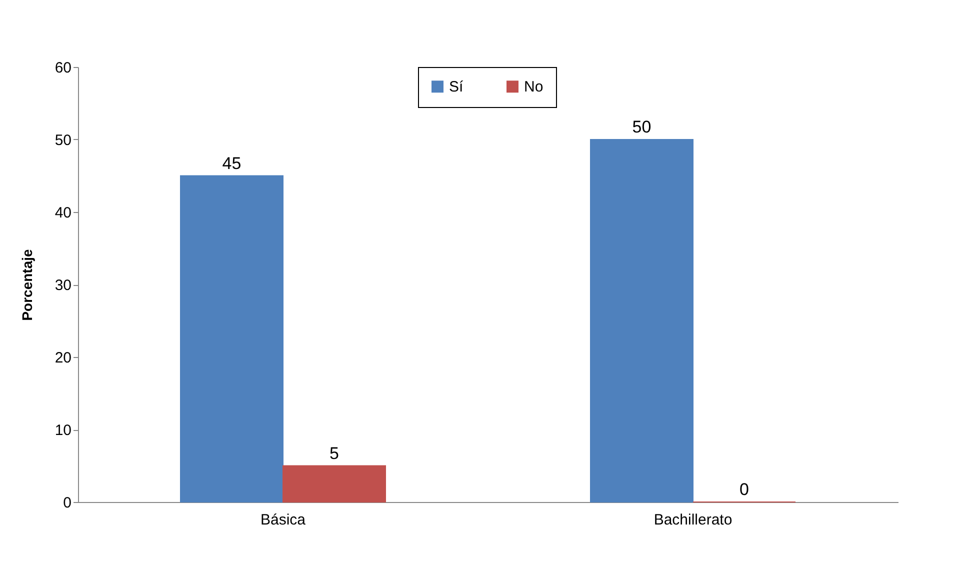 Image resolution: width=957 pixels, height=580 pixels. What do you see at coordinates (63, 285) in the screenshot?
I see `y-tick-label: 30` at bounding box center [63, 285].